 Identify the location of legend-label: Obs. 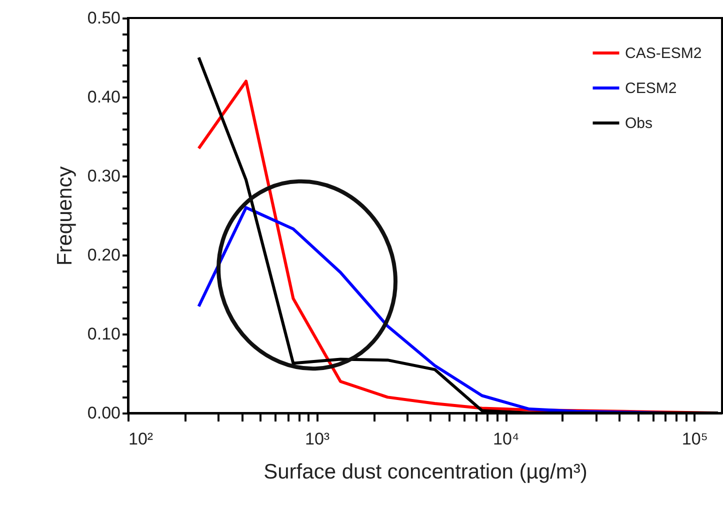
(639, 123).